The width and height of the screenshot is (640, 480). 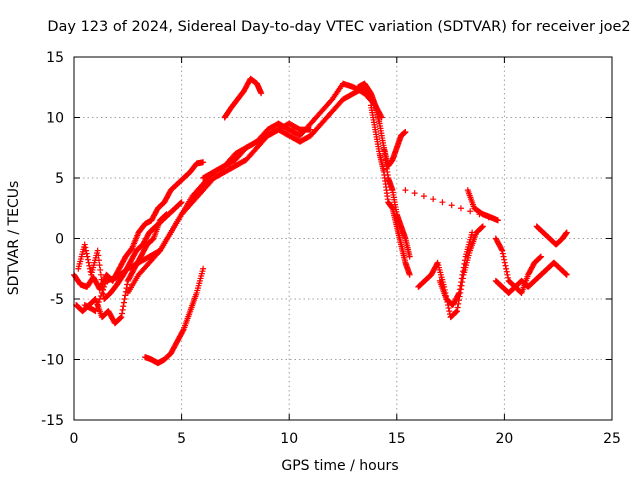 I want to click on x-tick-label: 25, so click(x=612, y=439).